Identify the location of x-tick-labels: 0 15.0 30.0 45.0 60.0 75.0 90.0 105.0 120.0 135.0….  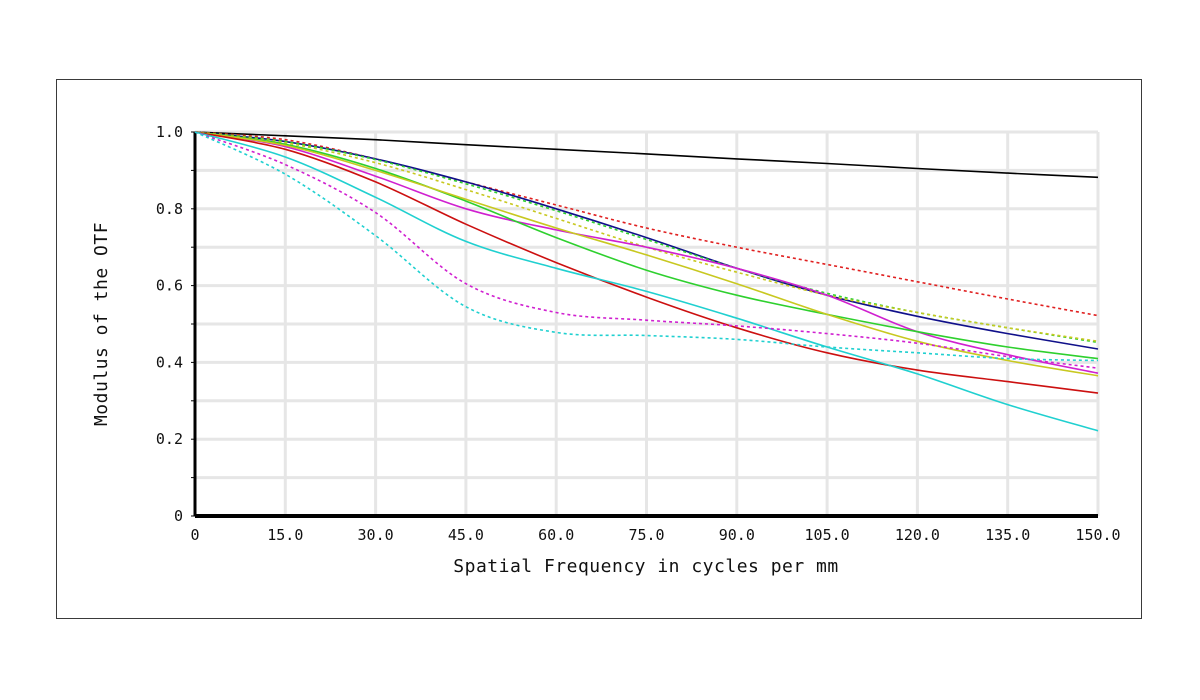
(655, 535).